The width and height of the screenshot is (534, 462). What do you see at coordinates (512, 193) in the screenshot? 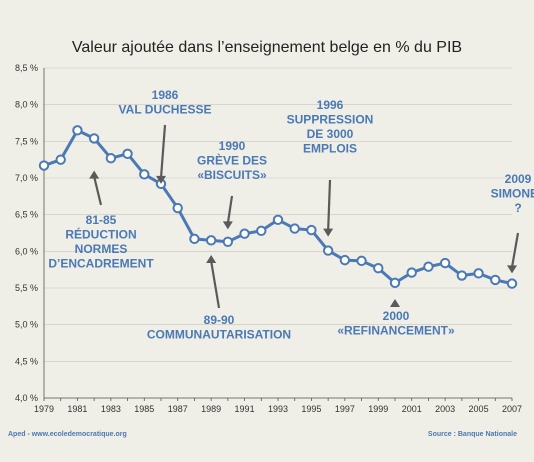
I see `annotation-label: 2009SIMONET?` at bounding box center [512, 193].